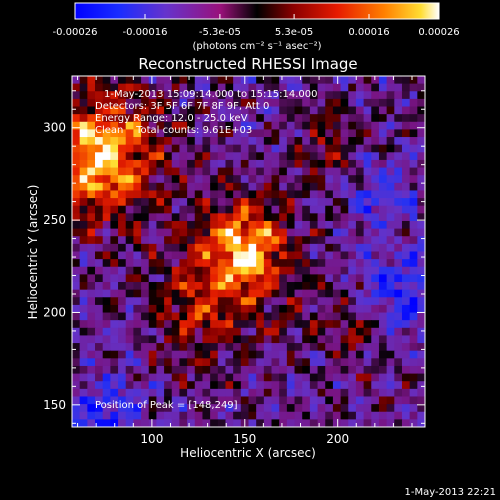 The width and height of the screenshot is (500, 500). What do you see at coordinates (182, 106) in the screenshot?
I see `annotation-detectors: Detectors: 3F 5F 6F 7F 8F 9F, Att 0` at bounding box center [182, 106].